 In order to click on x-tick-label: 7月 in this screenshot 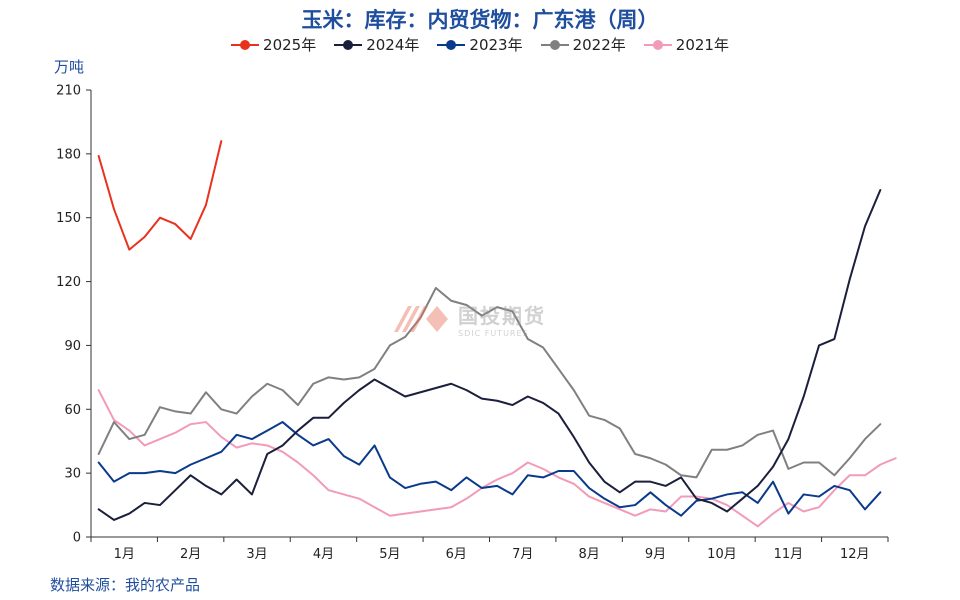, I will do `click(522, 554)`.